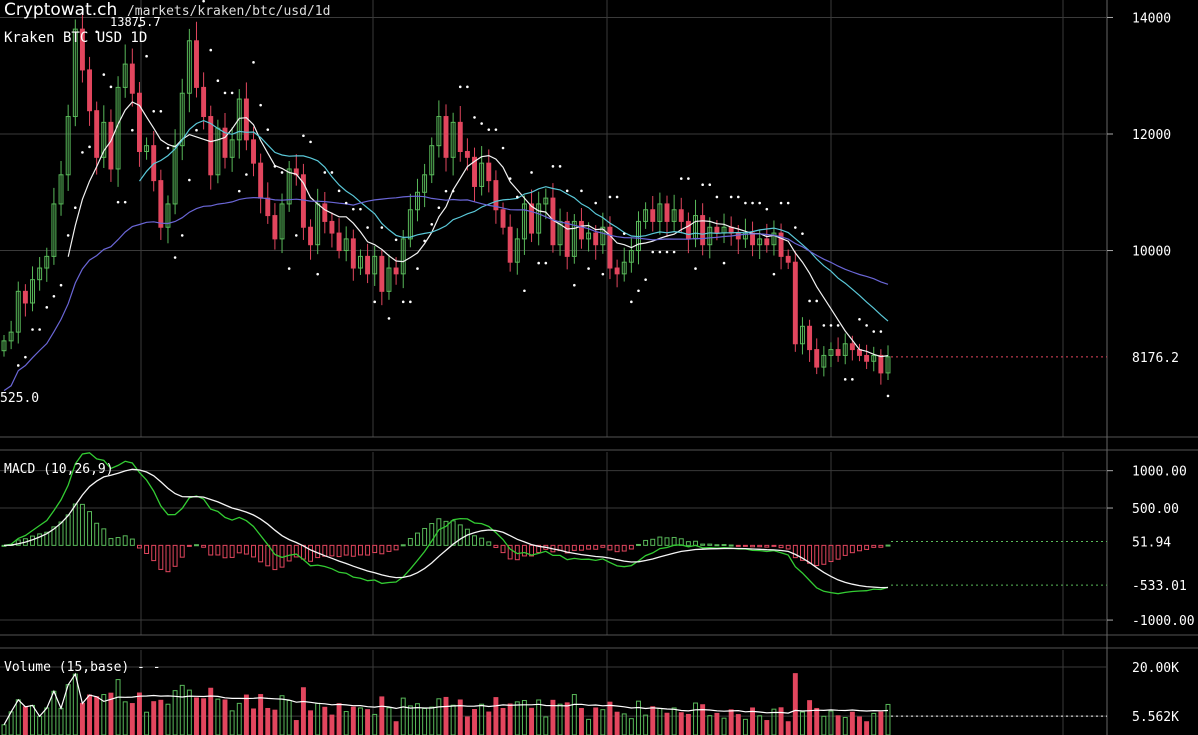 The image size is (1198, 735). What do you see at coordinates (1151, 542) in the screenshot?
I see `macd-hist-last-label: 51.94` at bounding box center [1151, 542].